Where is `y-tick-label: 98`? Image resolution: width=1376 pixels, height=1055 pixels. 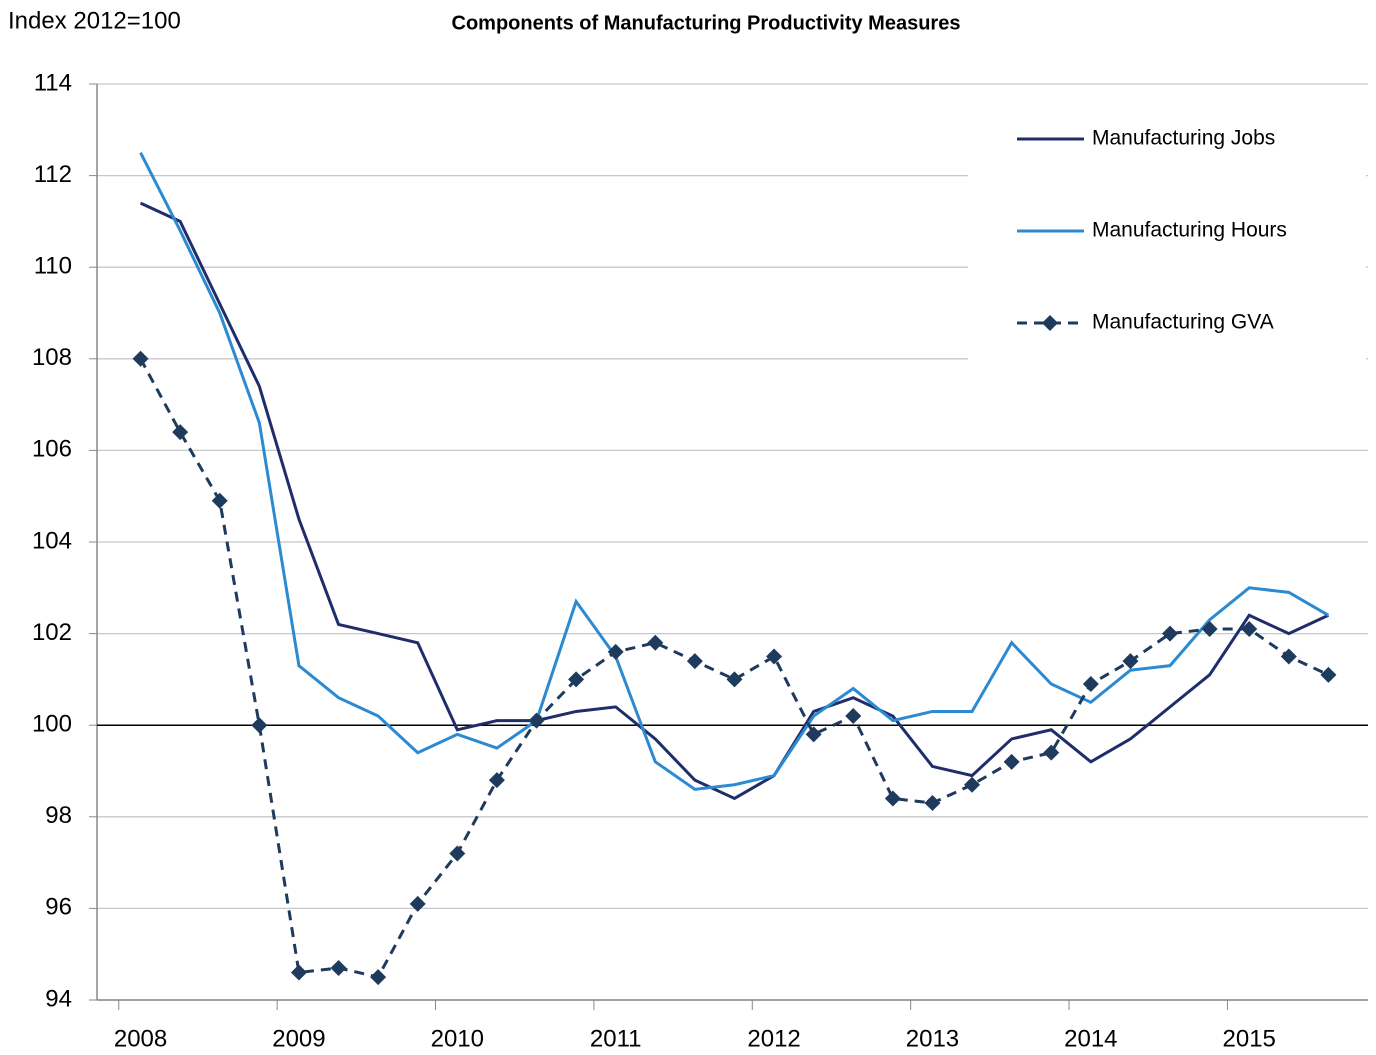 y-tick-label: 98 is located at coordinates (58, 815).